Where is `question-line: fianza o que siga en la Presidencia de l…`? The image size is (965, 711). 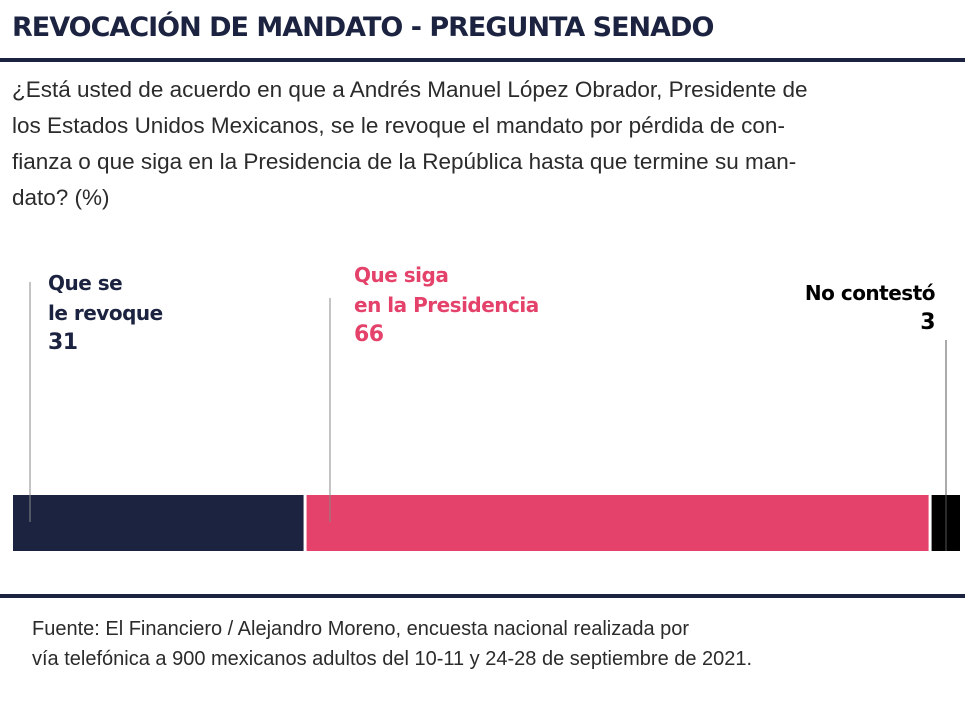
question-line: fianza o que siga en la Presidencia de l… is located at coordinates (404, 161).